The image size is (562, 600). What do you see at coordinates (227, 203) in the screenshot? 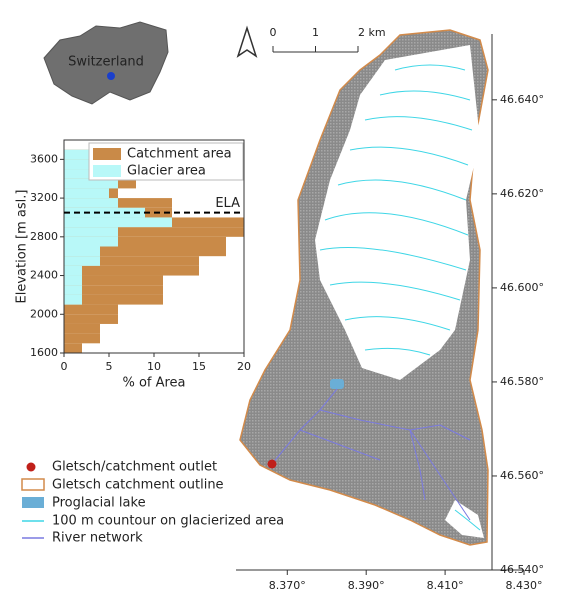
I see `ela-label: ELA` at bounding box center [227, 203].